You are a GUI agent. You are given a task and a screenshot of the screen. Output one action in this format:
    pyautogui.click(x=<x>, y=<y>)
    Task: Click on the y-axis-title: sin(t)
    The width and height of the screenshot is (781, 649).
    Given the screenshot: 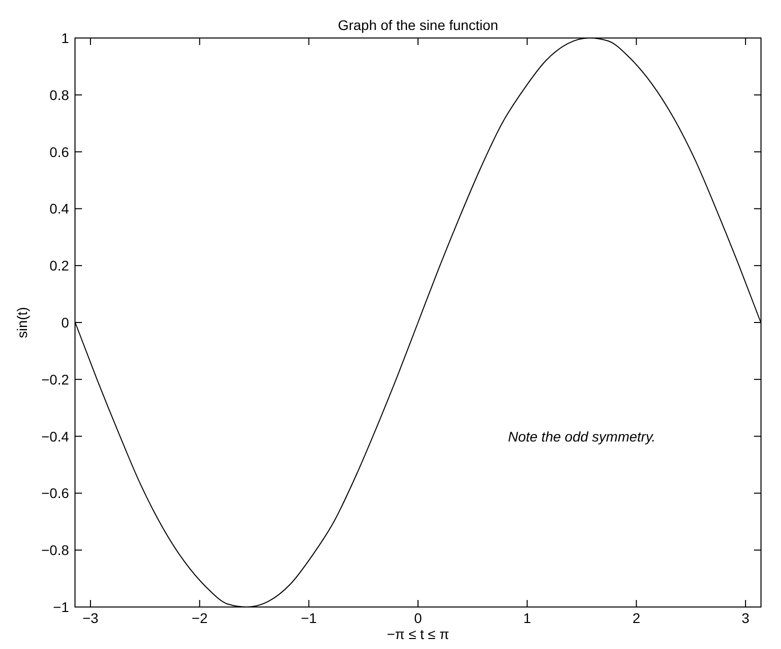 What is the action you would take?
    pyautogui.click(x=22, y=322)
    